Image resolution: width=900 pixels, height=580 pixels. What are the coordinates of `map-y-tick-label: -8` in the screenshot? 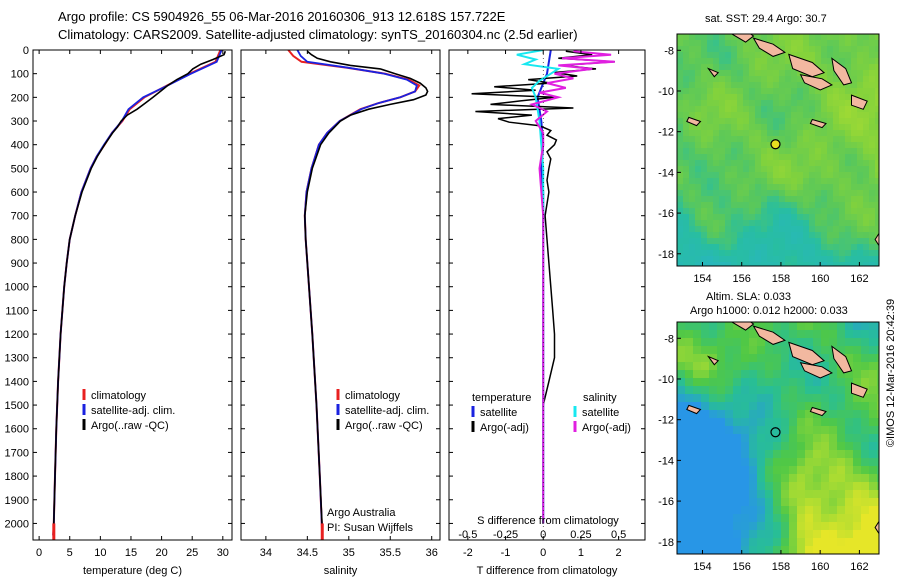 It's located at (669, 339).